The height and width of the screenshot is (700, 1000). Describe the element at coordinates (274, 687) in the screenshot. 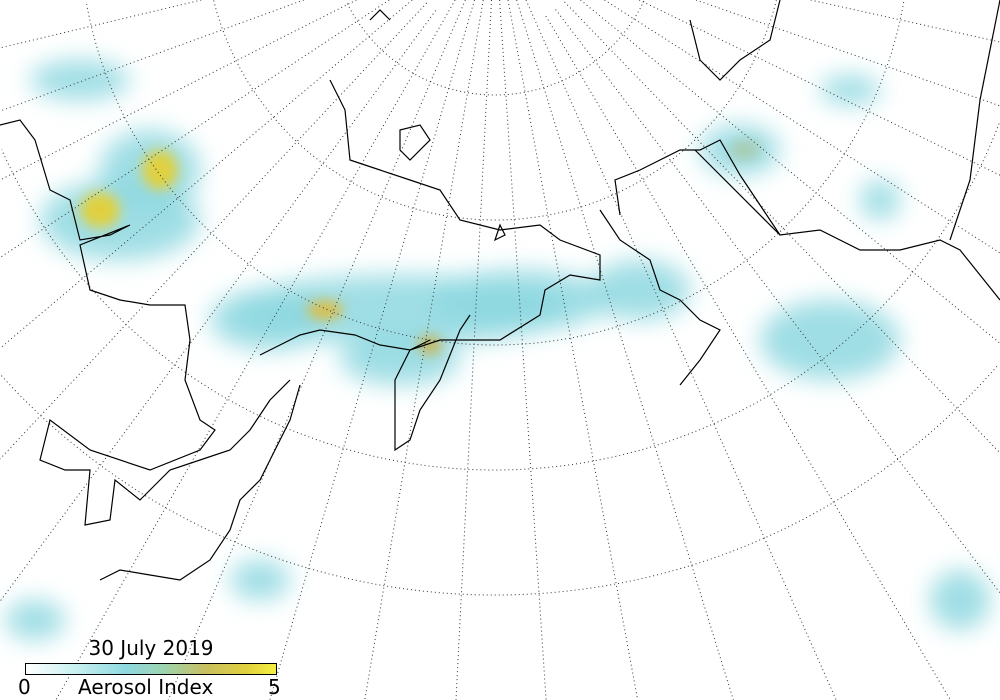

I see `colorbar-max: 5` at that location.